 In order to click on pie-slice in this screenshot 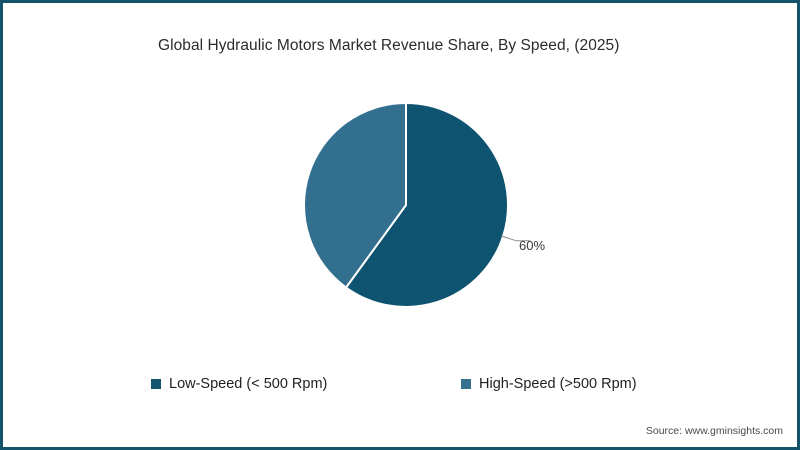, I will do `click(355, 195)`.